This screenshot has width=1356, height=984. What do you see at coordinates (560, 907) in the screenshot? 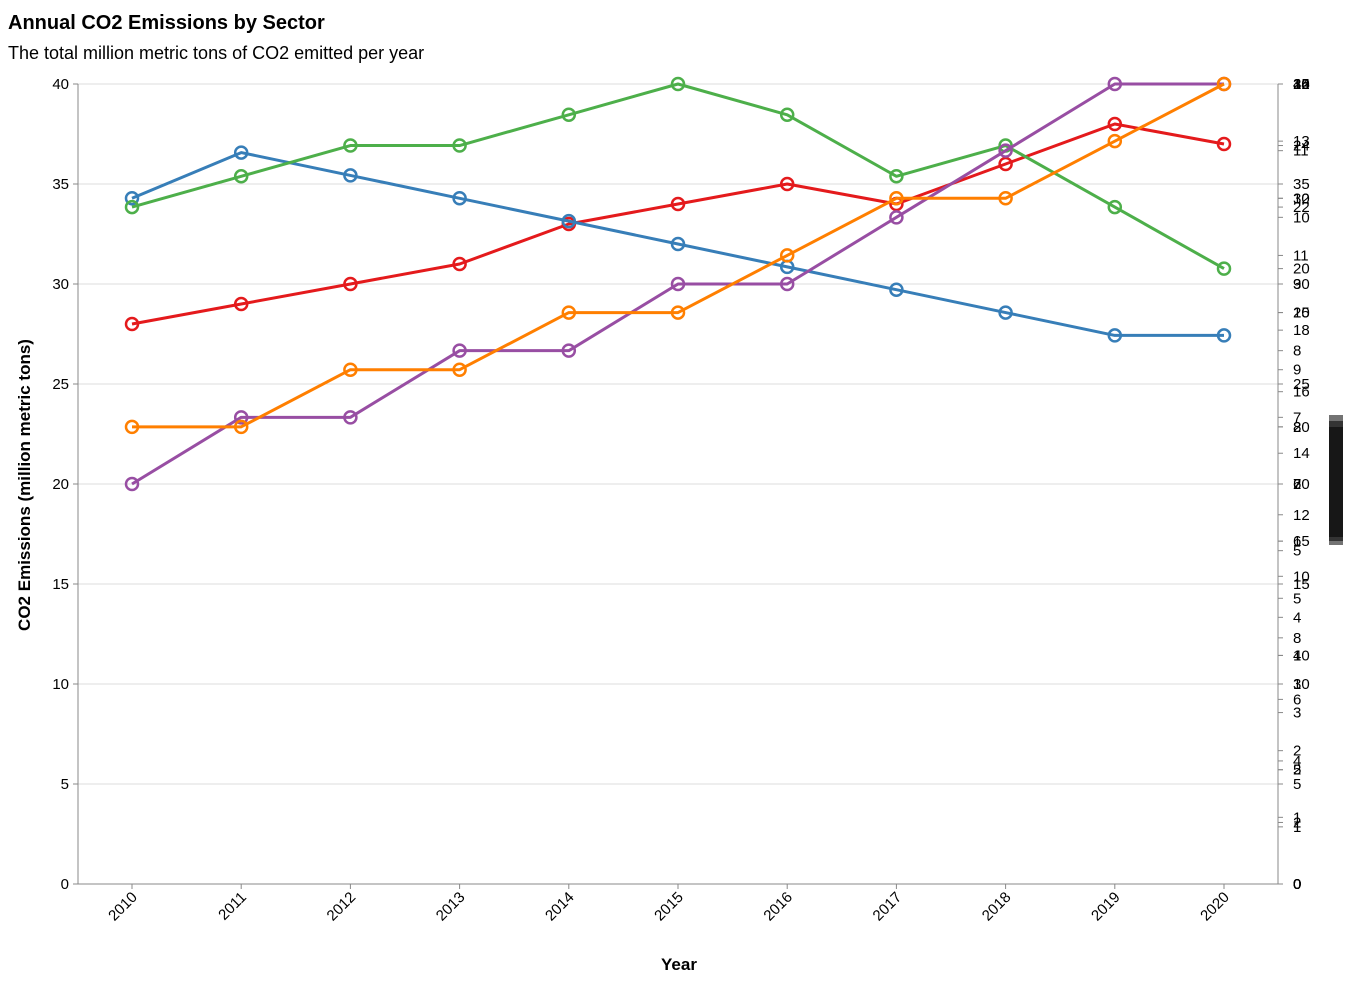
I see `x-tick-label: 2014` at bounding box center [560, 907].